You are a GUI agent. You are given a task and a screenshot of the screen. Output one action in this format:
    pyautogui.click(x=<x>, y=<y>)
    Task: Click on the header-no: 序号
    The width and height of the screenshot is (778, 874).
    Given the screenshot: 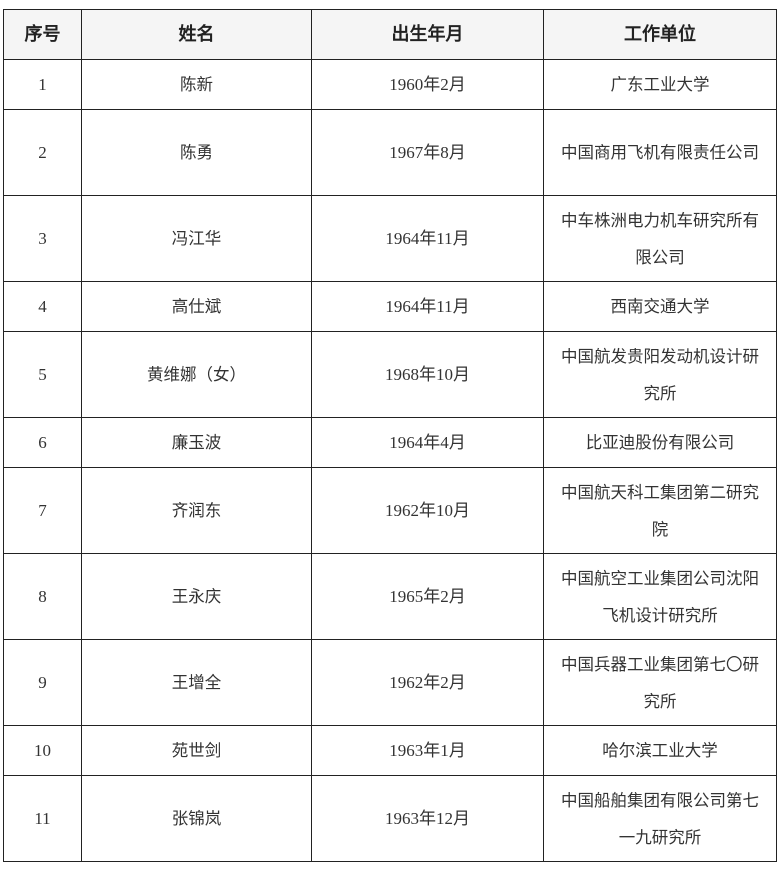 What is the action you would take?
    pyautogui.click(x=42, y=34)
    